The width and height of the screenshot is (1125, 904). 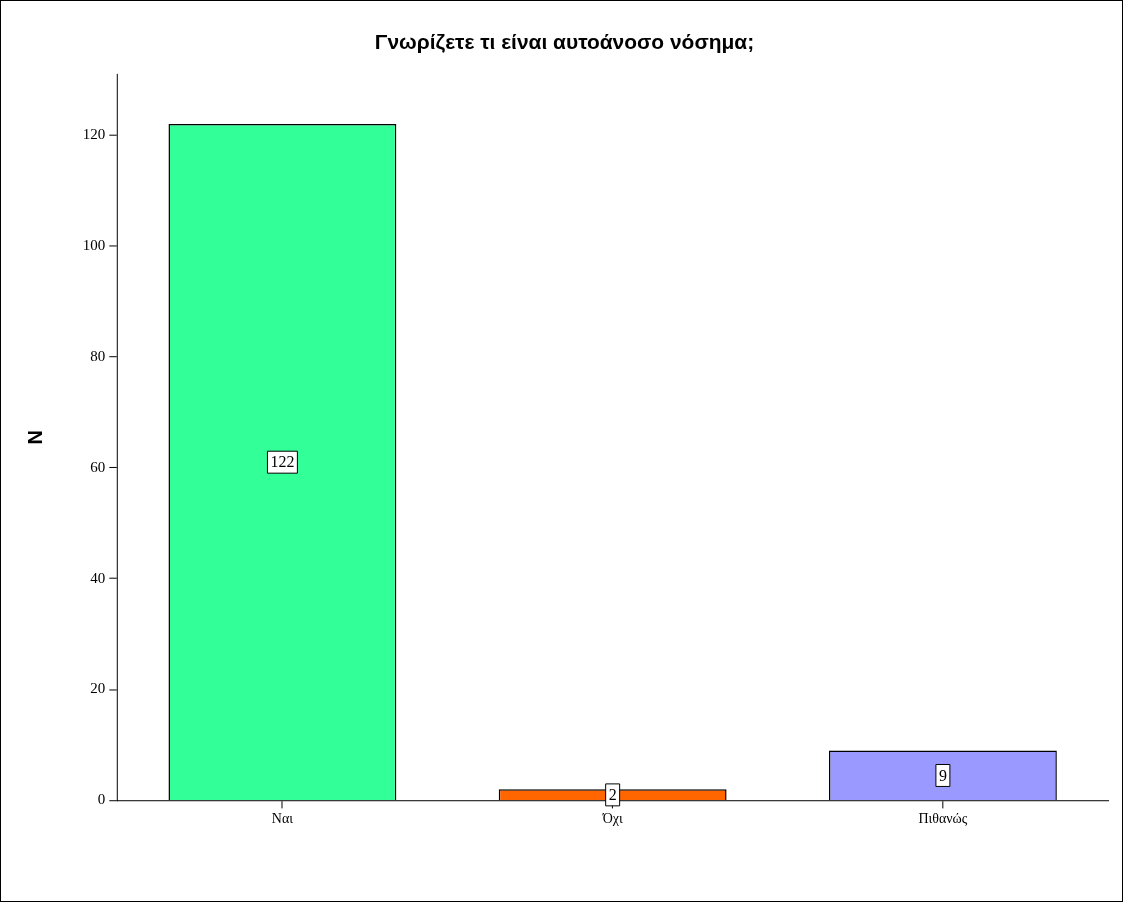 What do you see at coordinates (94, 244) in the screenshot?
I see `y-tick-label: 100` at bounding box center [94, 244].